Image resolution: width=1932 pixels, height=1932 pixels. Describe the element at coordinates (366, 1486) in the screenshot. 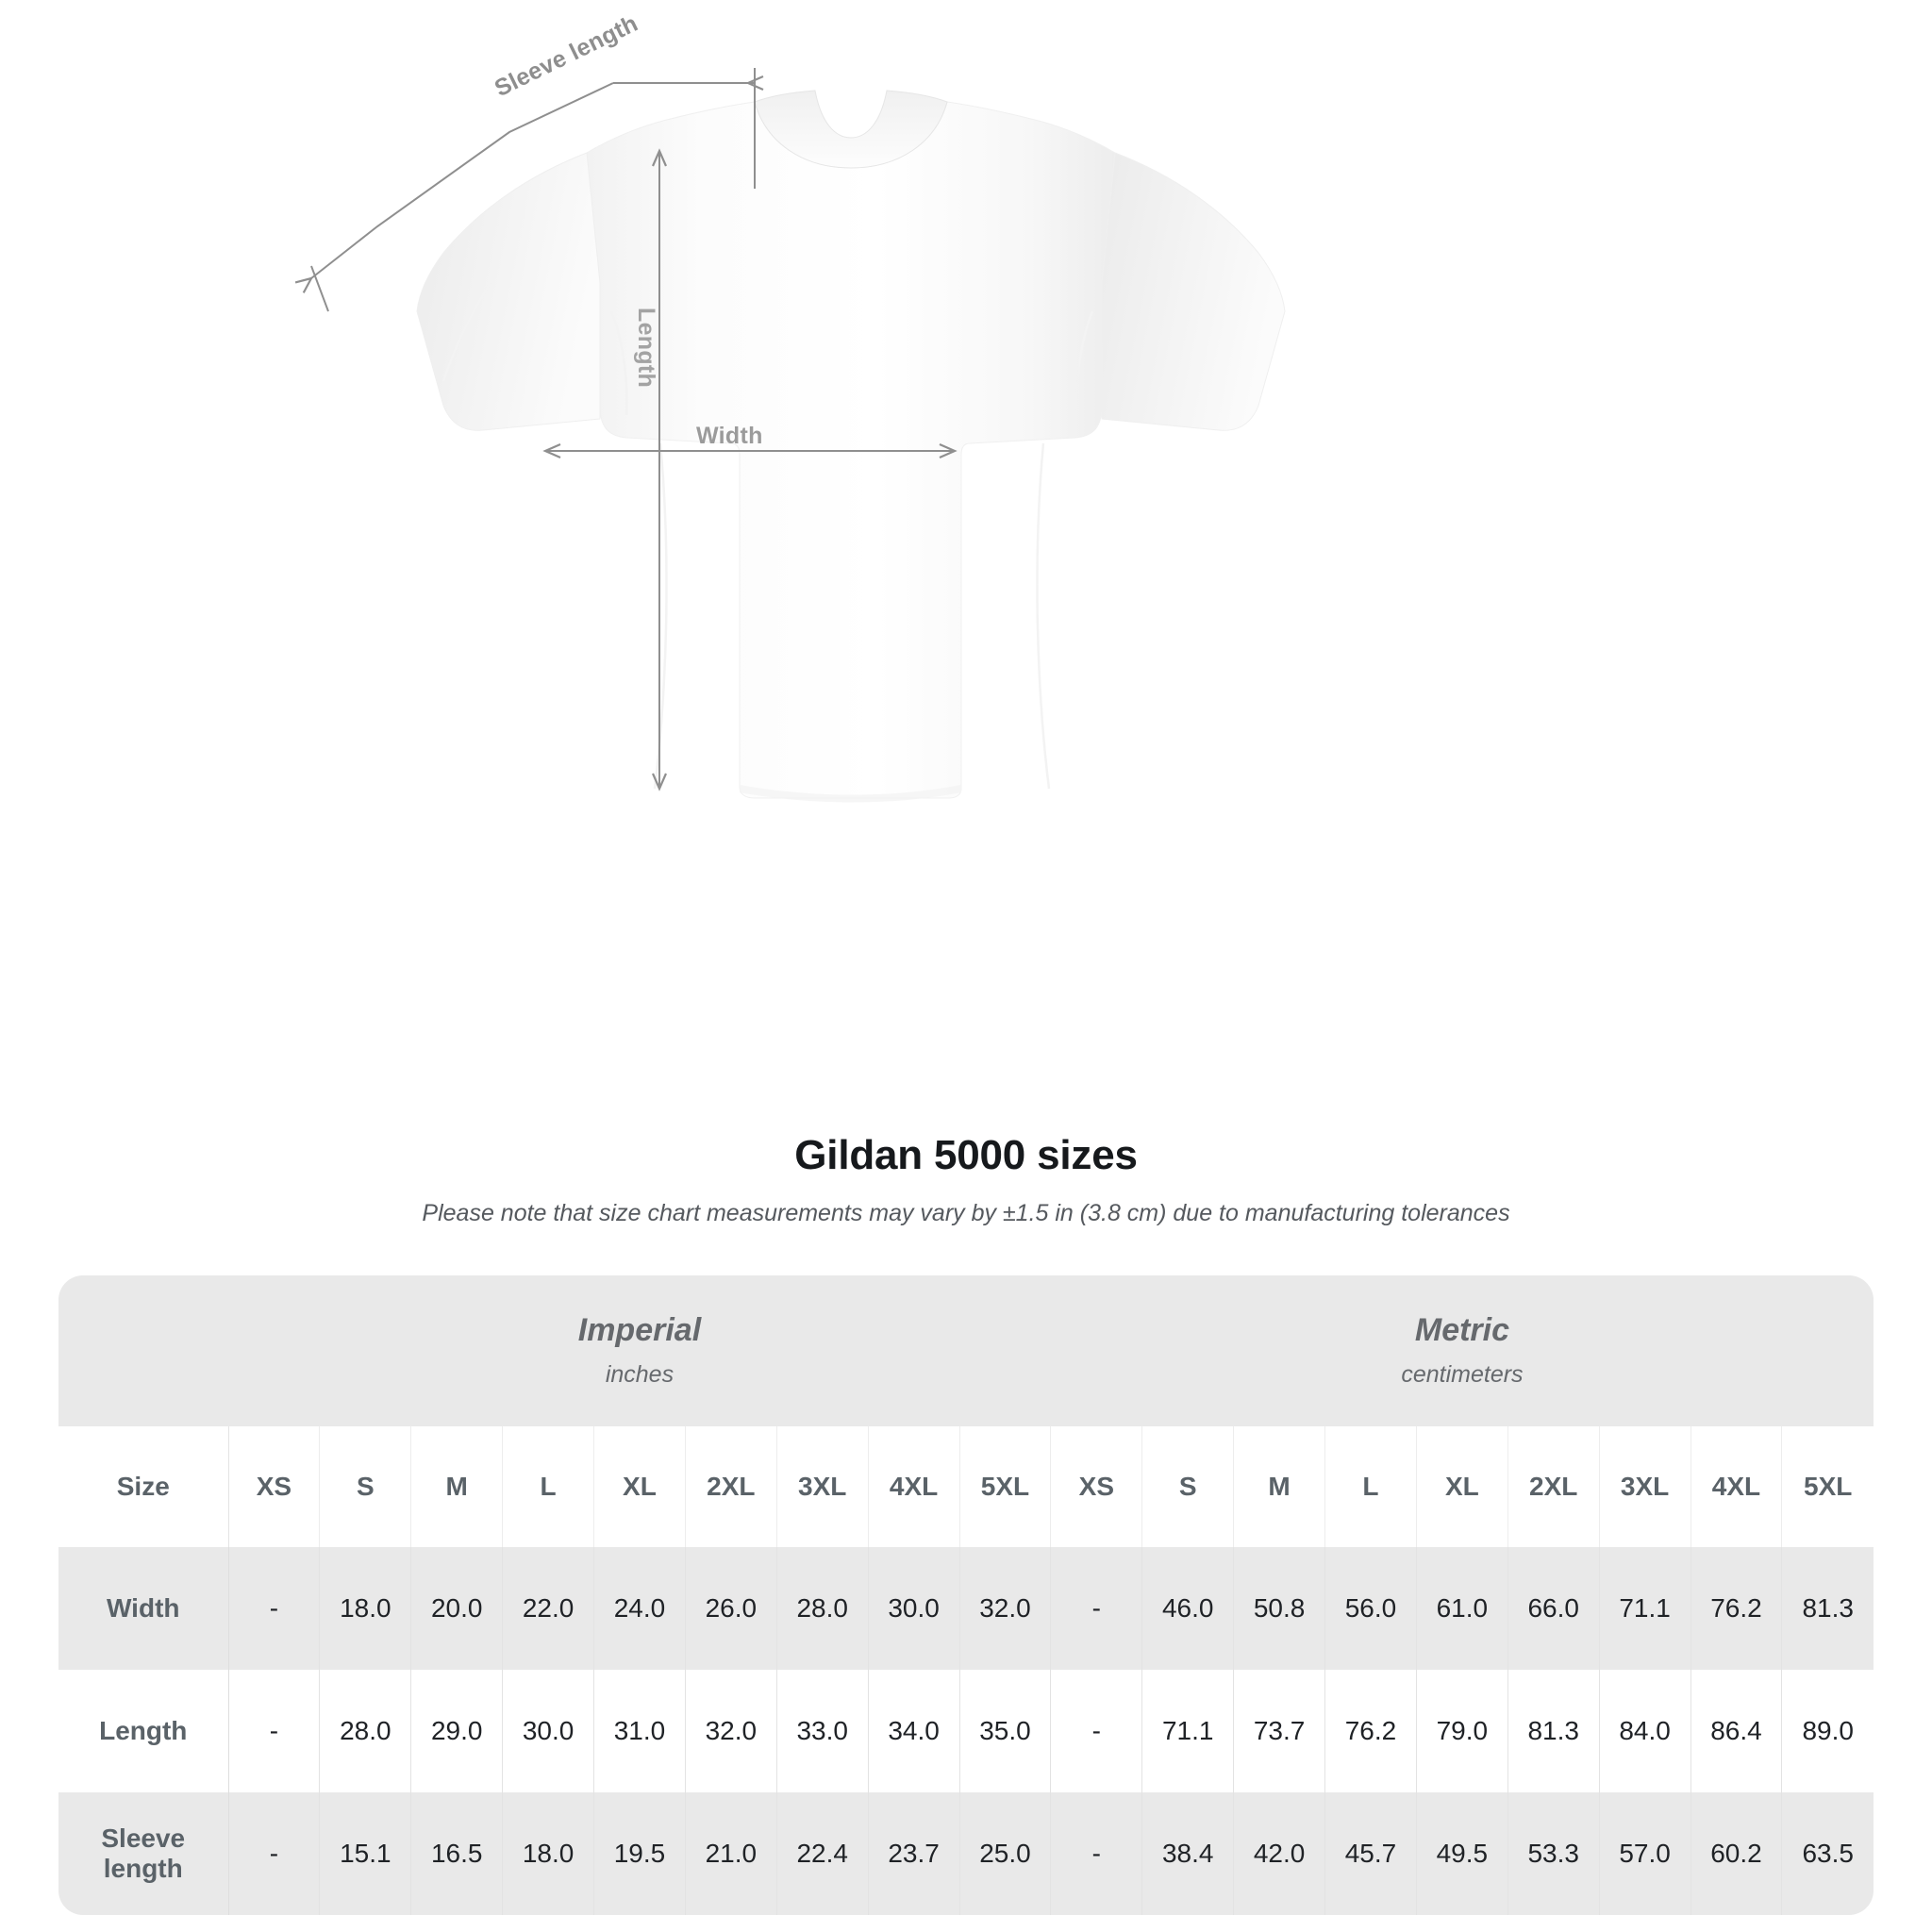

I see `size-column-header-imperial-s: S` at that location.